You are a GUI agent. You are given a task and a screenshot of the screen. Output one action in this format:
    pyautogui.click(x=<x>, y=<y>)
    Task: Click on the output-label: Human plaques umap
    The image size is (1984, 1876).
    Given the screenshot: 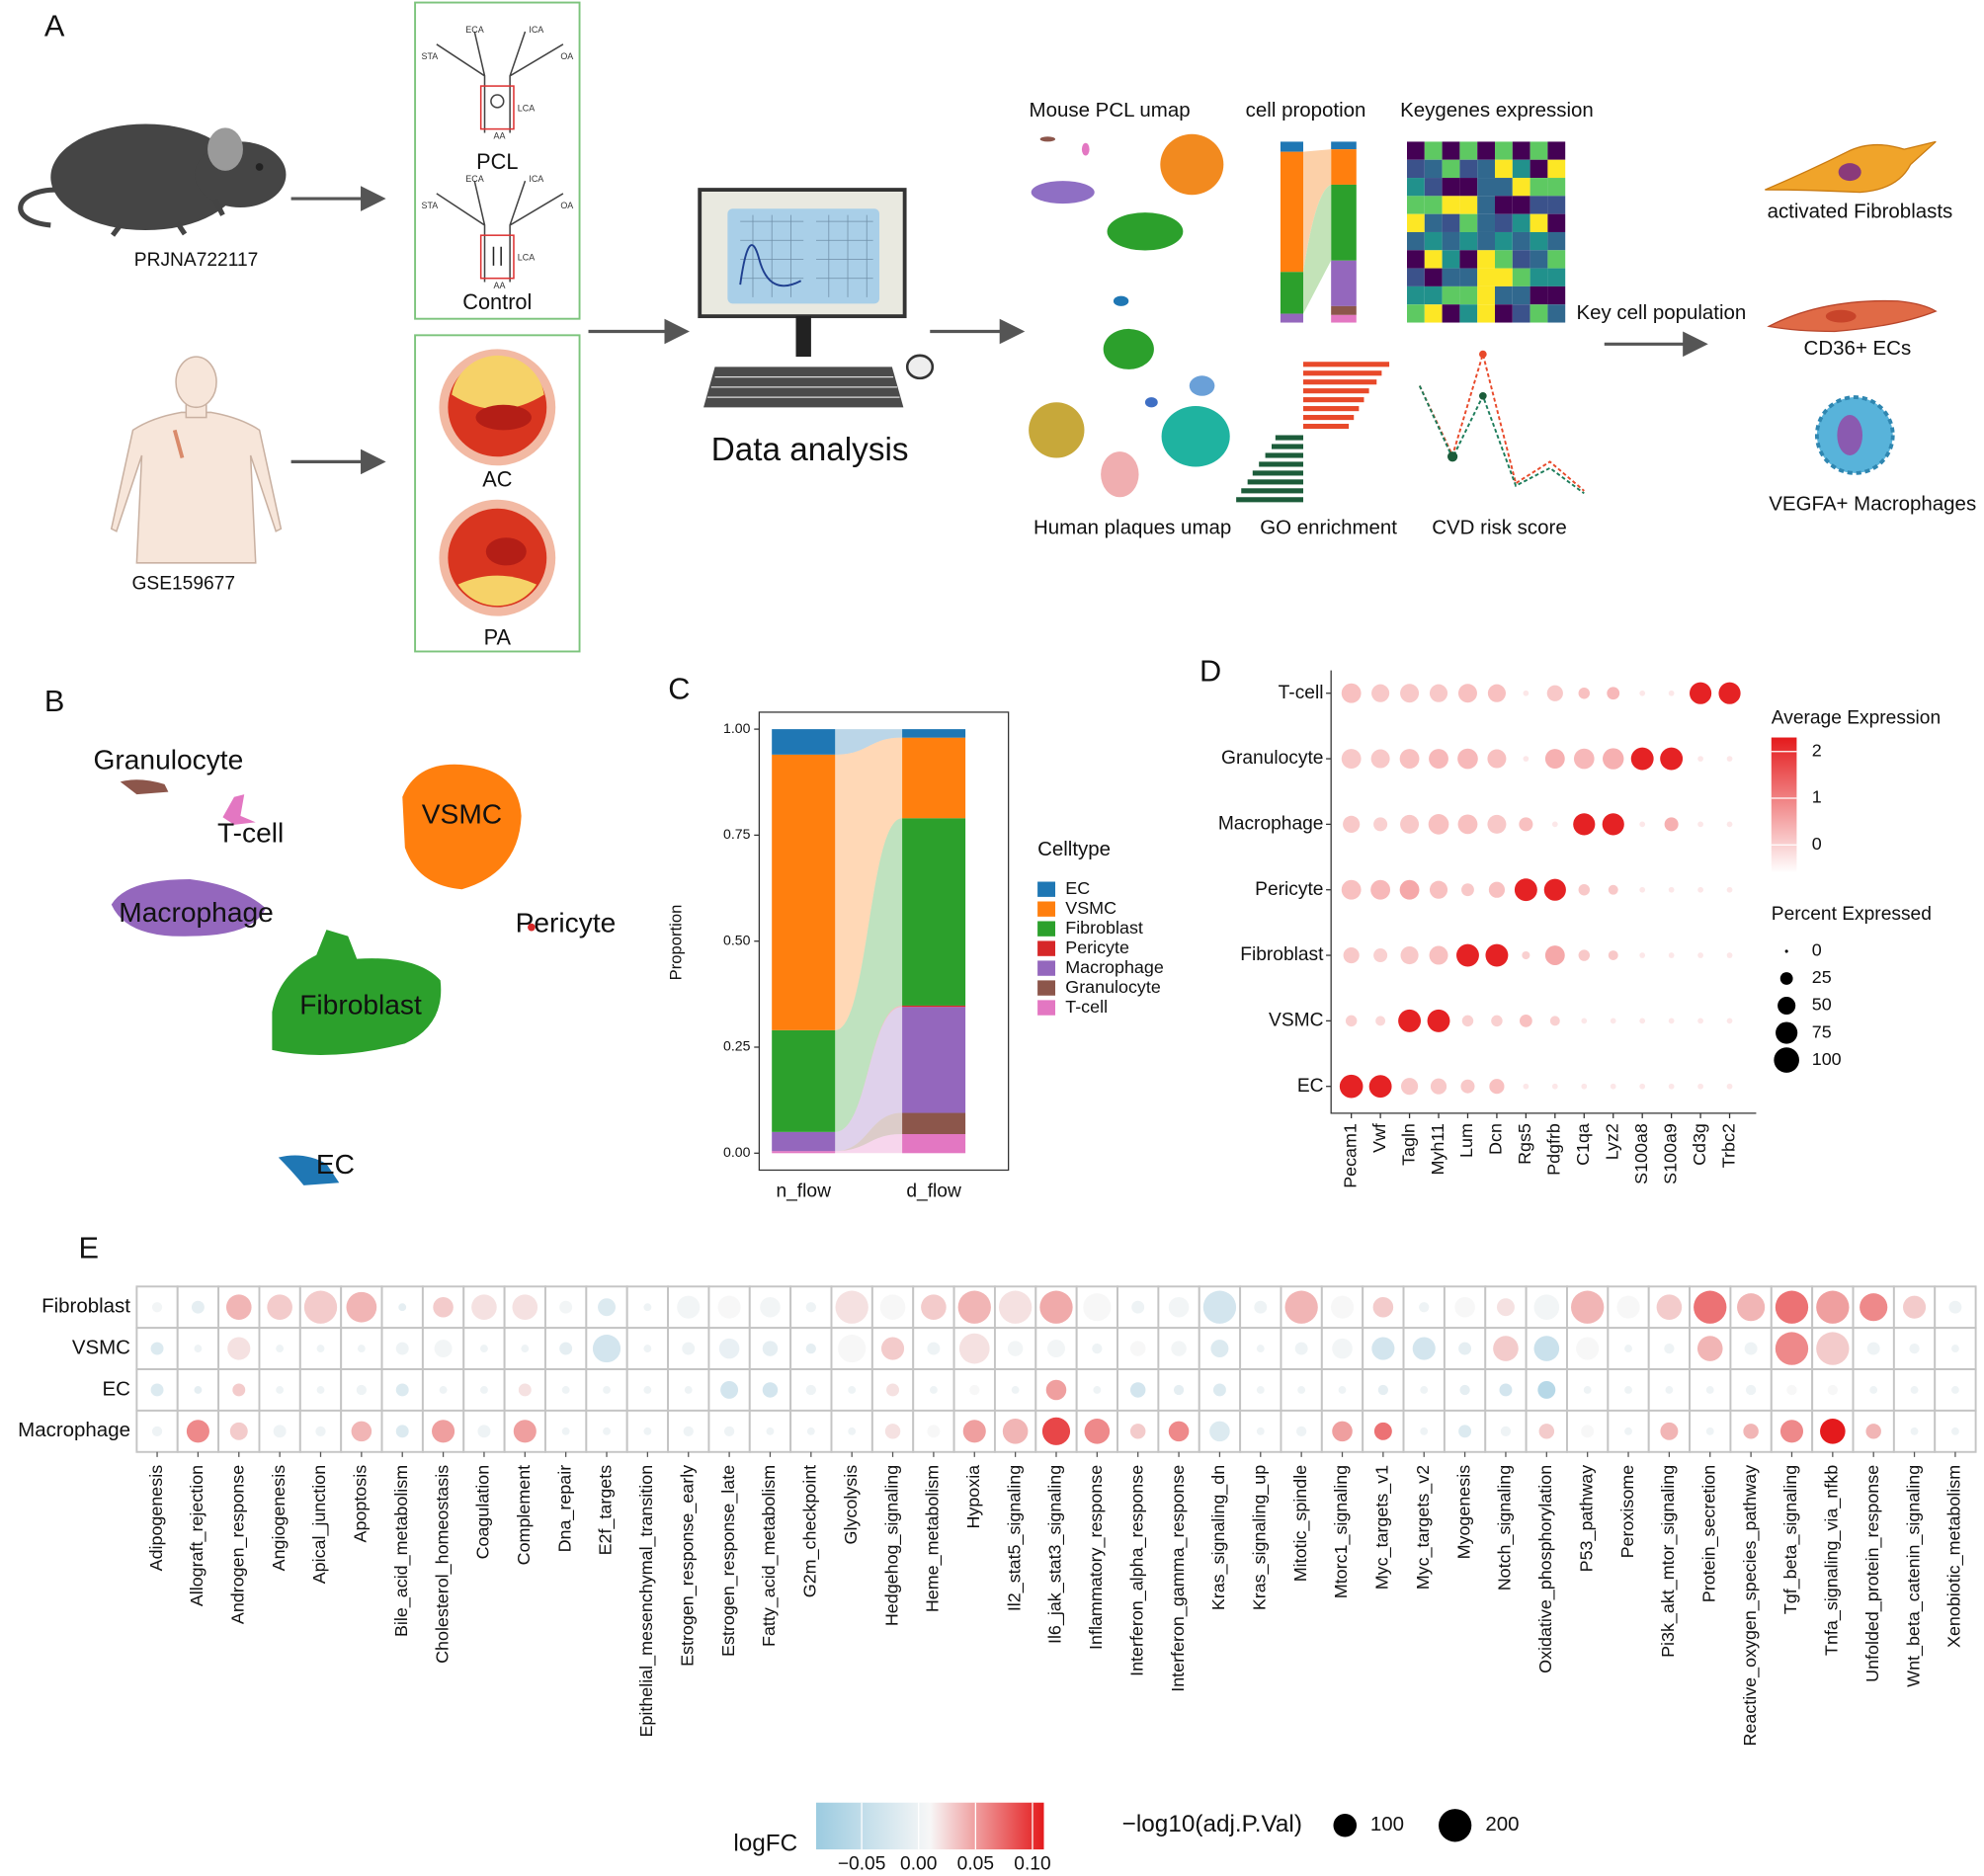 What is the action you would take?
    pyautogui.click(x=1132, y=528)
    